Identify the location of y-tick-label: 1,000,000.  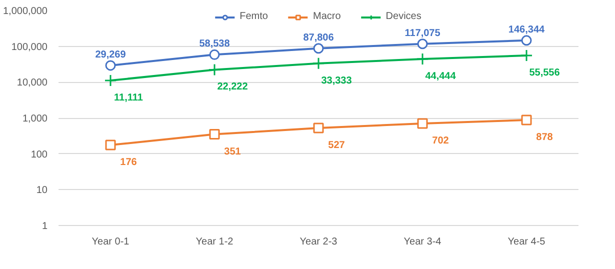
(25, 11).